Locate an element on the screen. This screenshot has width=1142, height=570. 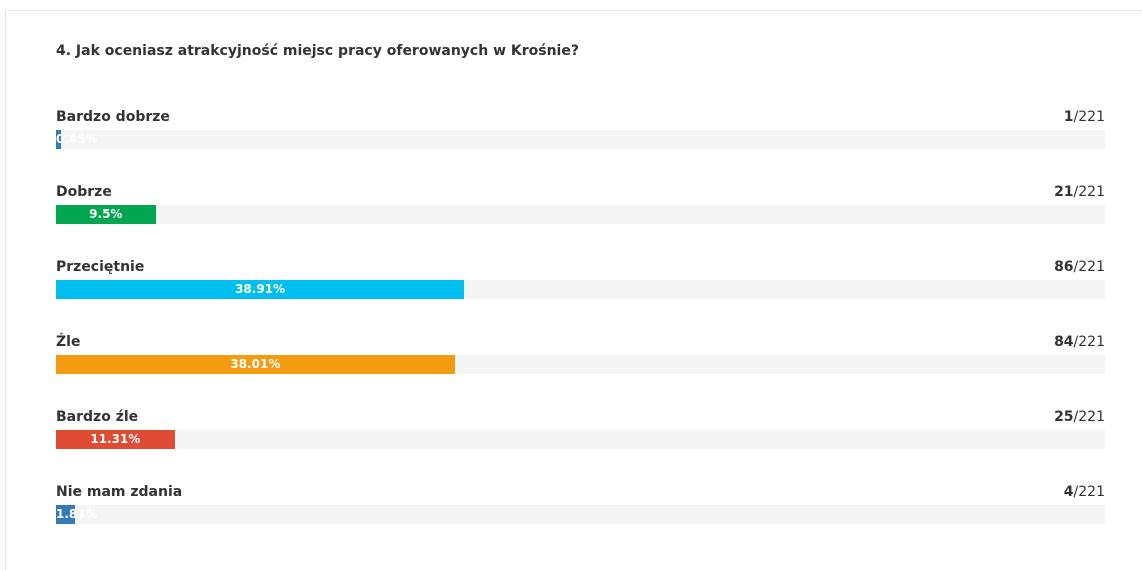
option-row: Dobrze 21/221 9.5% is located at coordinates (580, 204).